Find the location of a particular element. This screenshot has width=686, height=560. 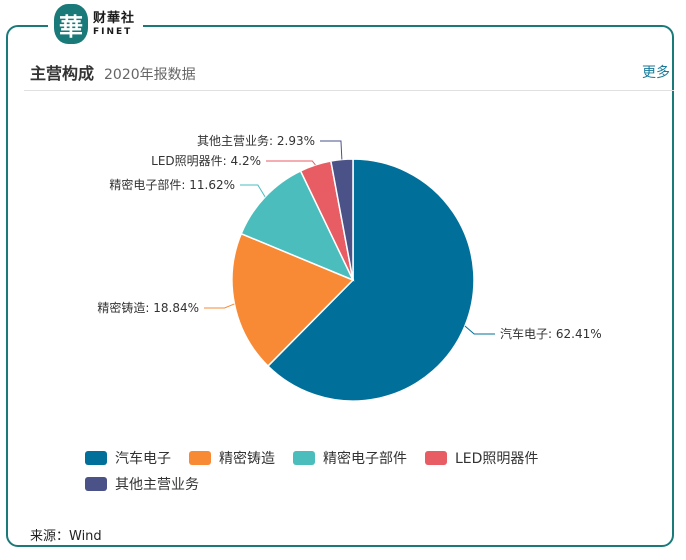

logo-text: 财華社 FINET is located at coordinates (114, 24).